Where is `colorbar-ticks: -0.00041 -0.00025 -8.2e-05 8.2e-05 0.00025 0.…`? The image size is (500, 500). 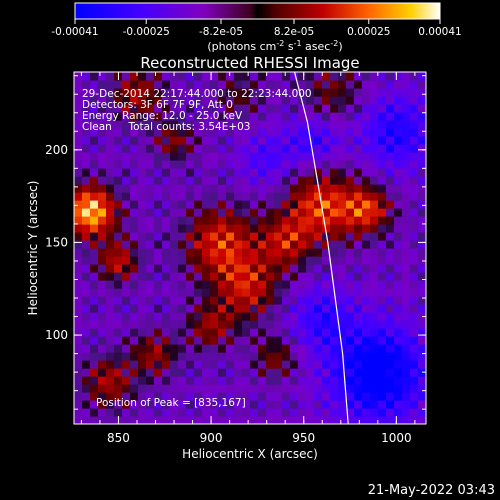
colorbar-ticks: -0.00041 -0.00025 -8.2e-05 8.2e-05 0.00025 0.… is located at coordinates (256, 28).